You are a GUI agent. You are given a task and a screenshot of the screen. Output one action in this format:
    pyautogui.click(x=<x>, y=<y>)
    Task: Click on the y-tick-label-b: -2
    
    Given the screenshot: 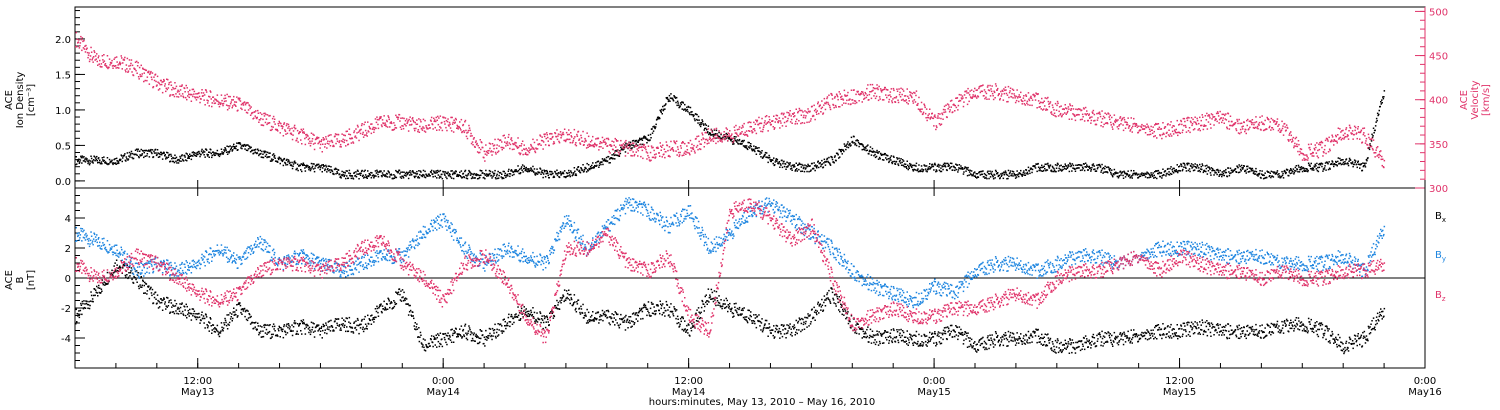 What is the action you would take?
    pyautogui.click(x=66, y=309)
    